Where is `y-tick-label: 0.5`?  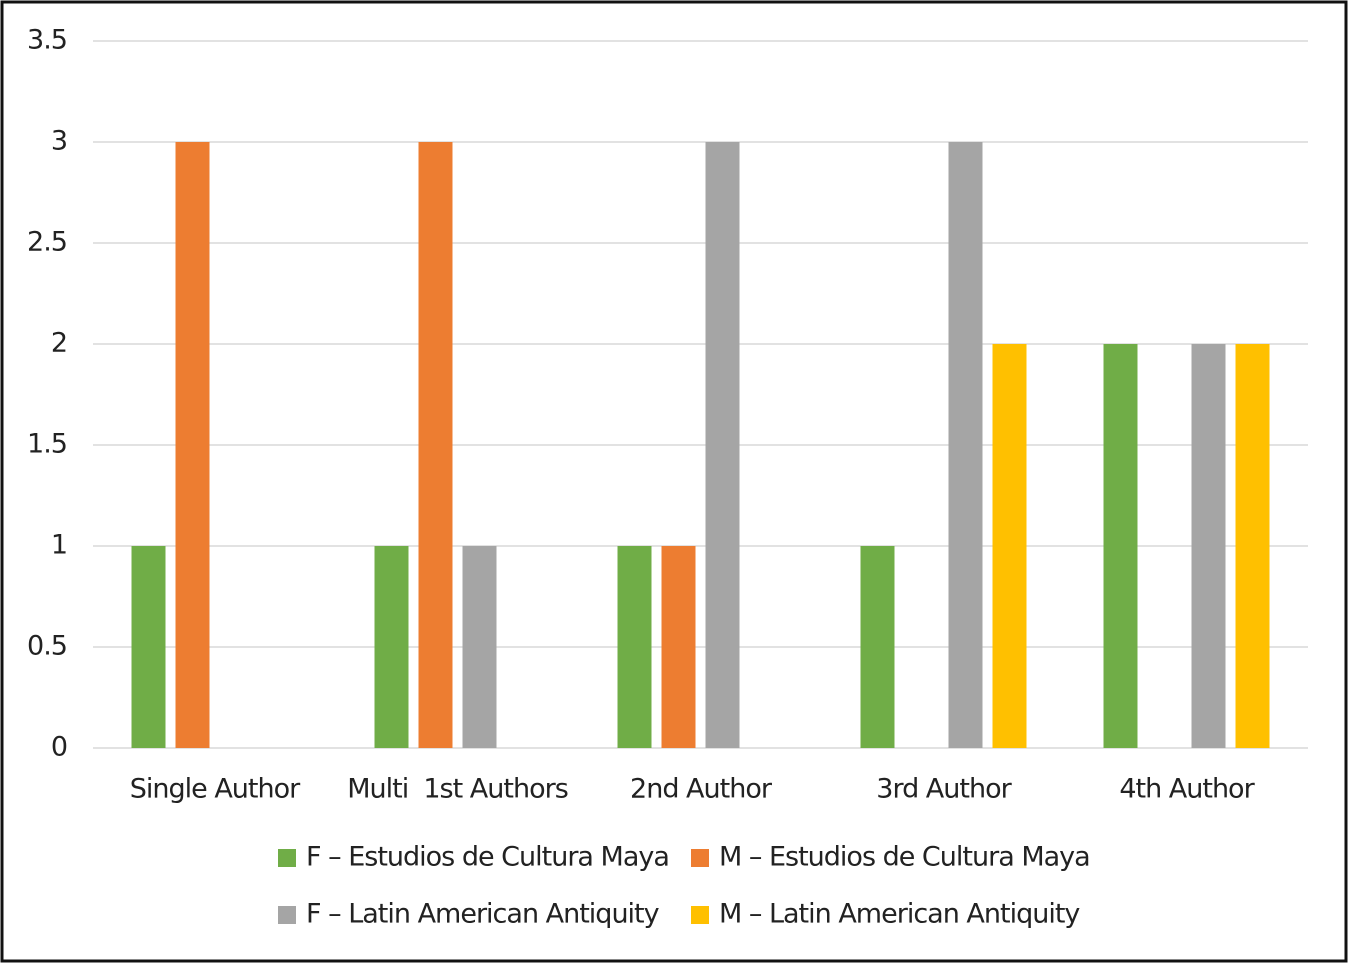
y-tick-label: 0.5 is located at coordinates (47, 646).